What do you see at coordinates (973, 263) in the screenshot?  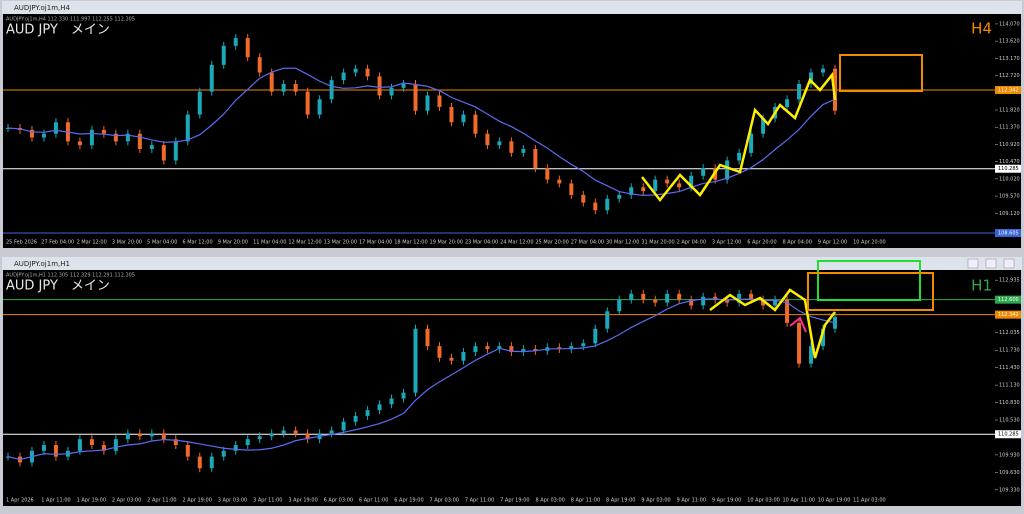 I see `minimize-button` at bounding box center [973, 263].